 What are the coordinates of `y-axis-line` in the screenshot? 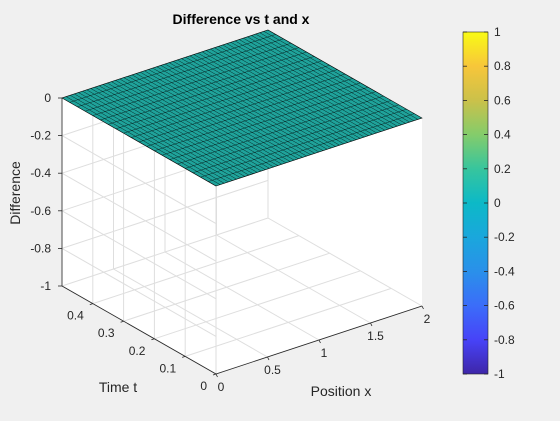 It's located at (139, 330).